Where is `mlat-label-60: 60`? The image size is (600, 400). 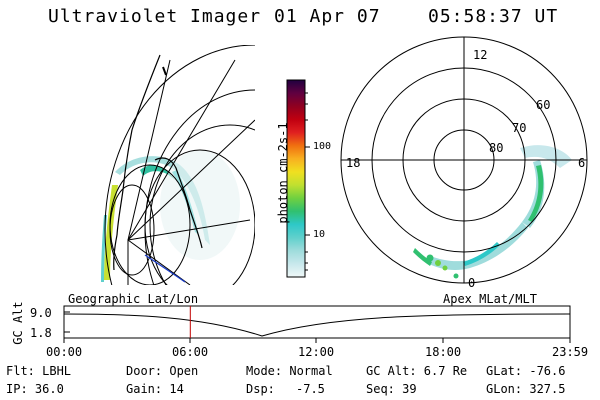
mlat-label-60: 60 is located at coordinates (543, 105).